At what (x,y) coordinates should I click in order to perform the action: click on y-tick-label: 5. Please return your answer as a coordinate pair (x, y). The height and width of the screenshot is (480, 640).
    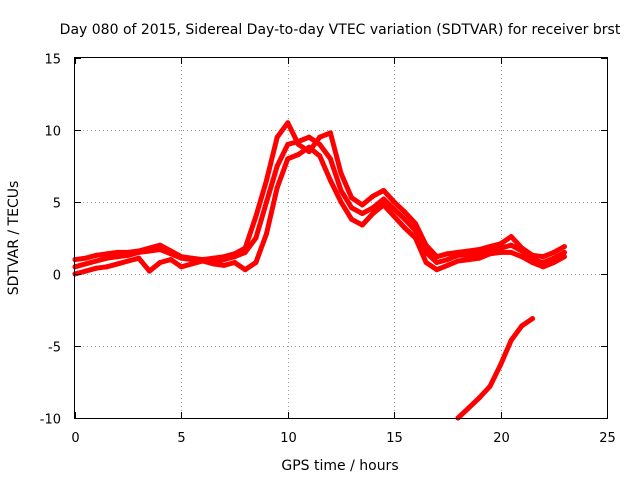
    Looking at the image, I should click on (57, 204).